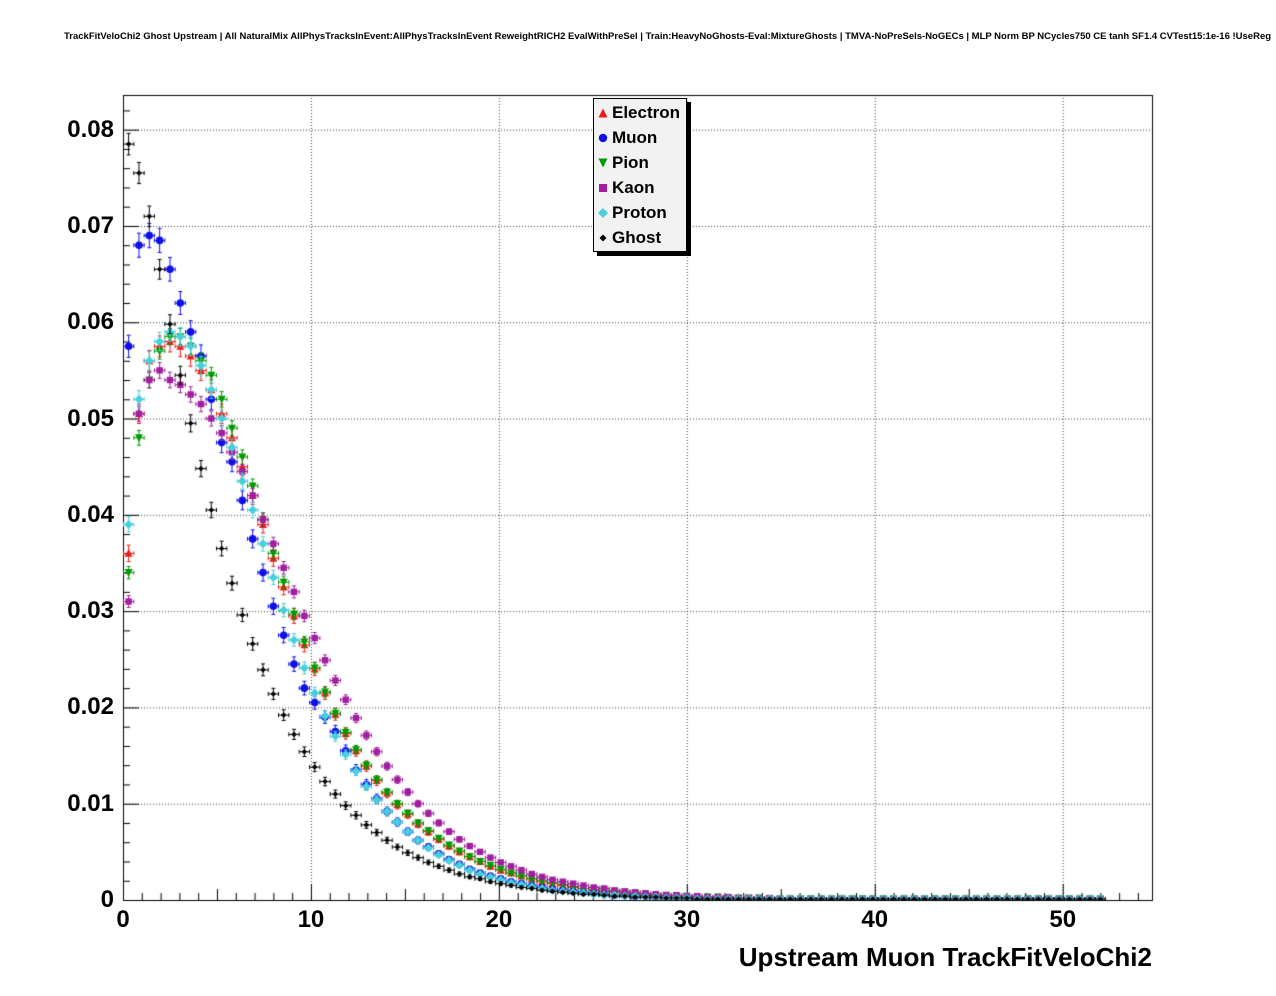 Image resolution: width=1276 pixels, height=996 pixels. I want to click on x-tick-label: 0, so click(123, 919).